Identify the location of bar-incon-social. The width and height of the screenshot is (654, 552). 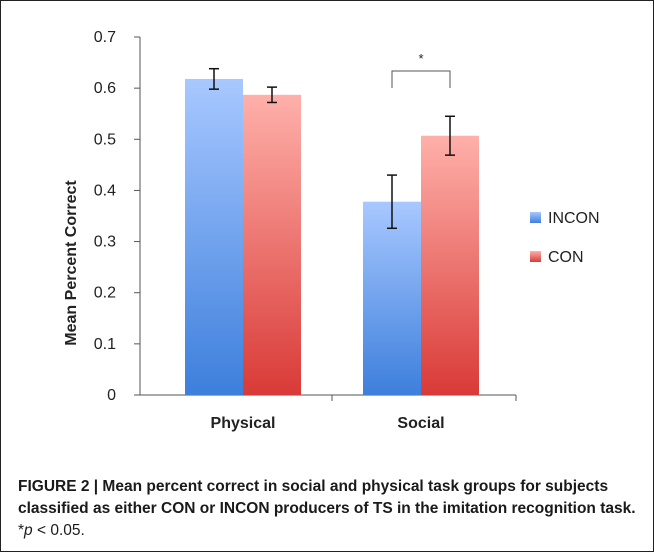
(392, 298).